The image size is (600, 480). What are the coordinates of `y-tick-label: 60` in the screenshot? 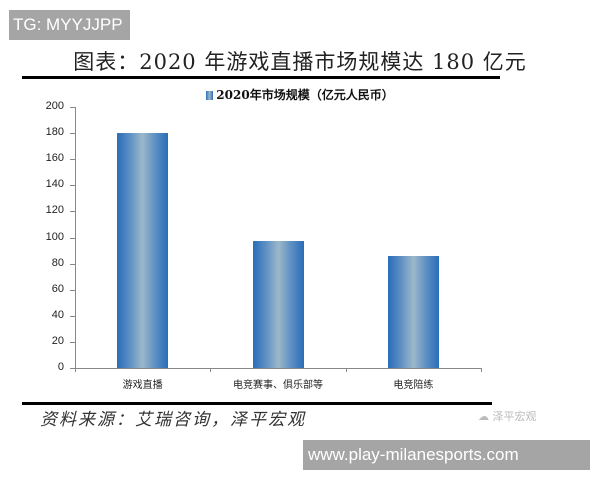 It's located at (57, 288).